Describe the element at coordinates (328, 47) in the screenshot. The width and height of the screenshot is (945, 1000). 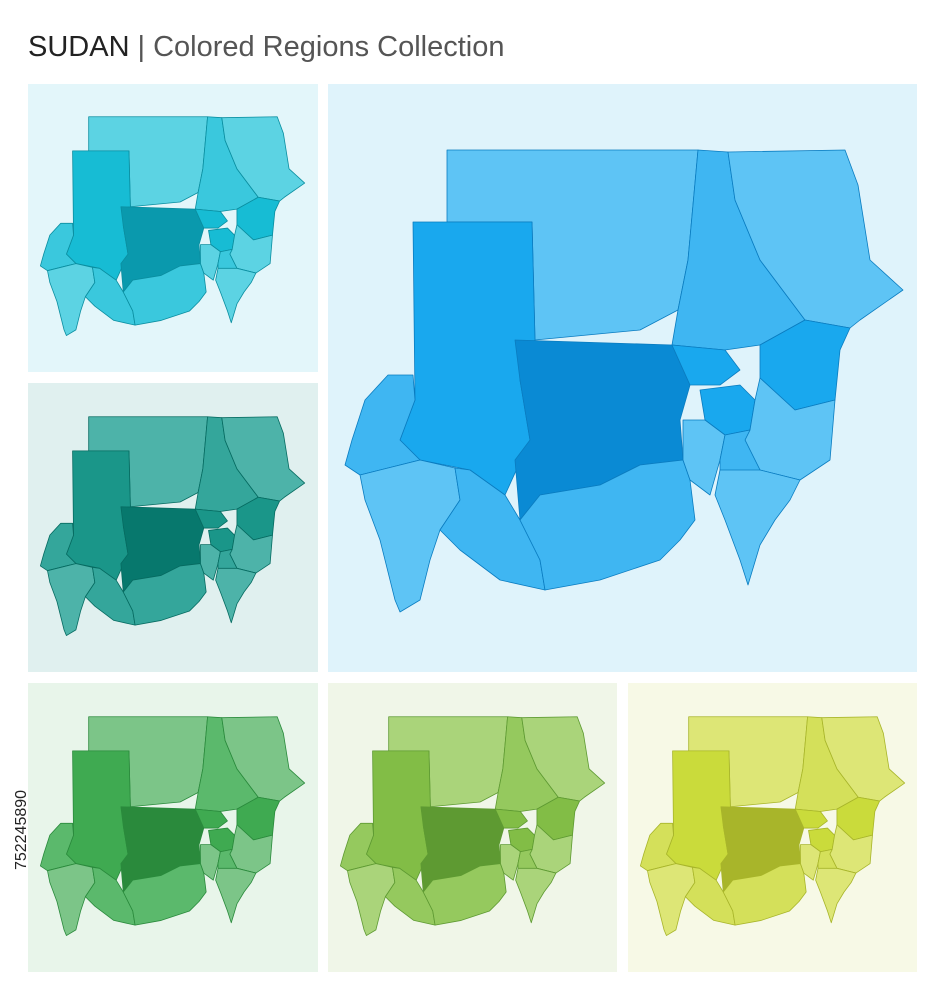
I see `subtitle: Colored Regions Collection` at that location.